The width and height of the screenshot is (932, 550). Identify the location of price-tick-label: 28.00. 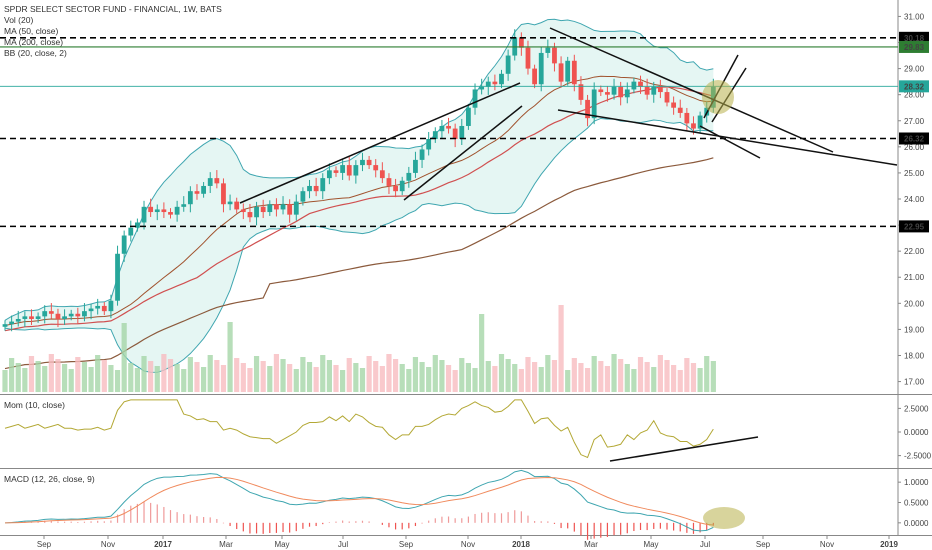
(914, 95).